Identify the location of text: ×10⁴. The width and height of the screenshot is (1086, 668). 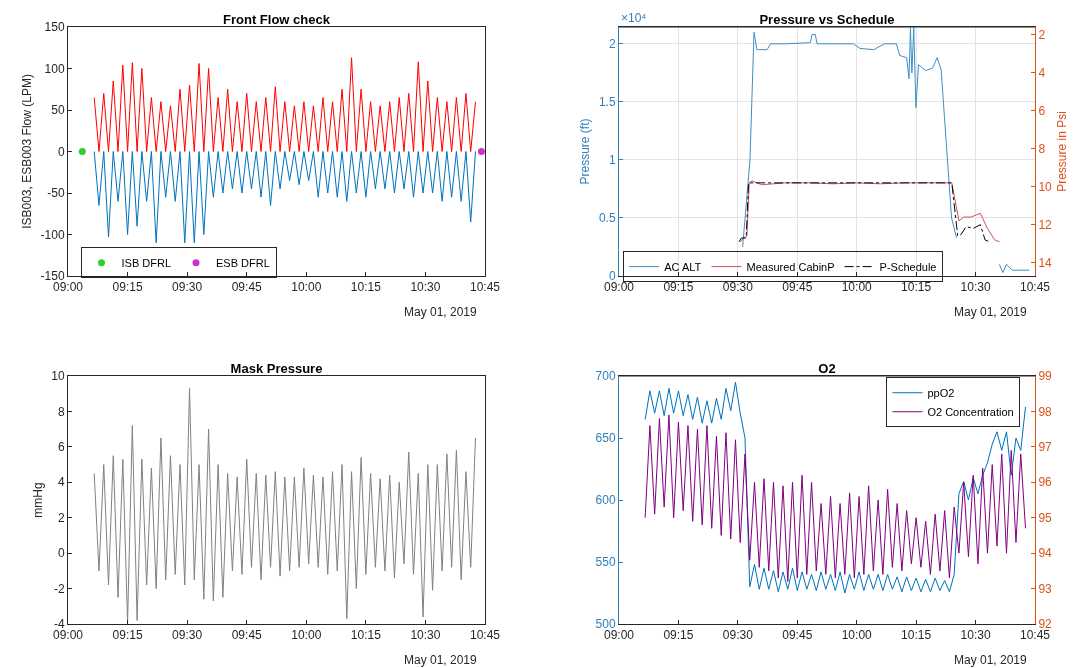
(634, 18).